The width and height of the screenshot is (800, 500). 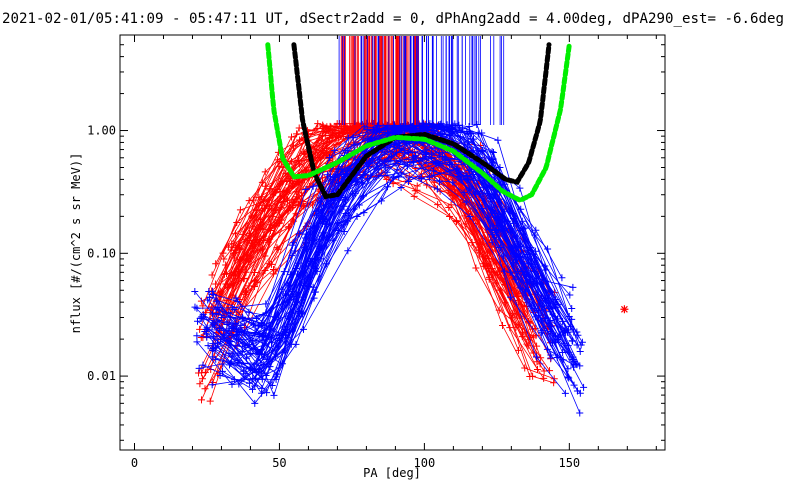 I want to click on y-axis-label: nflux [#/(cm^2 s sr MeV)], so click(x=76, y=243).